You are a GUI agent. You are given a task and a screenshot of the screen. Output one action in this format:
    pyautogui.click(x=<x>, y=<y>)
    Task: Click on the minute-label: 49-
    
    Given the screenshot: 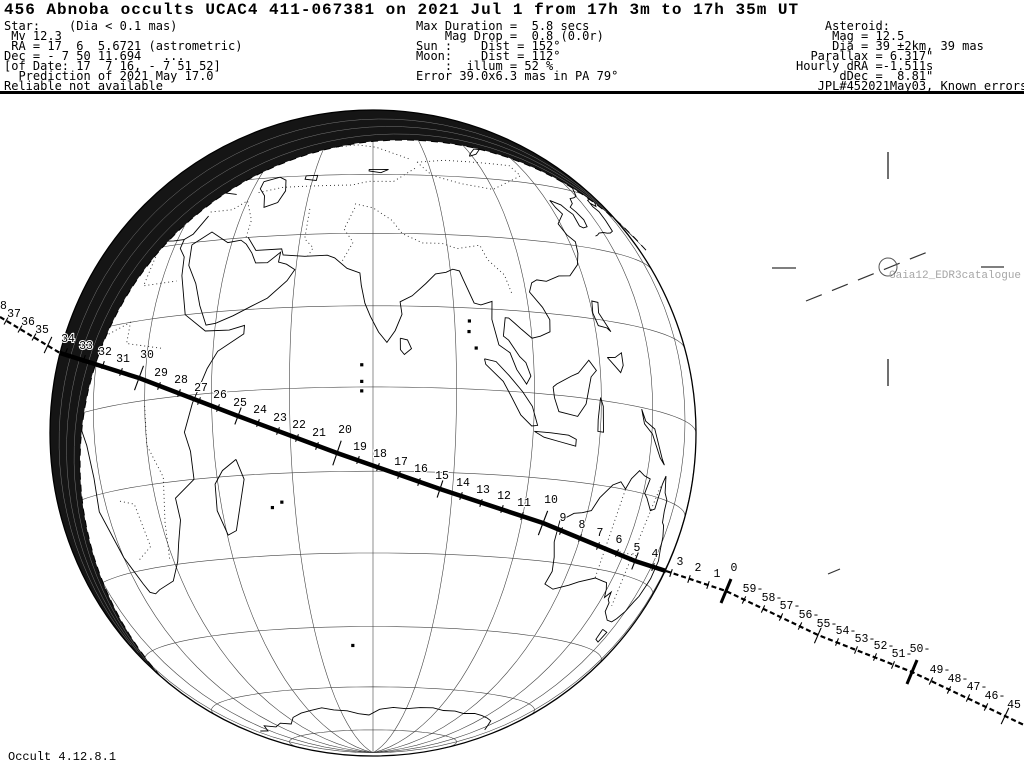 What is the action you would take?
    pyautogui.click(x=940, y=670)
    